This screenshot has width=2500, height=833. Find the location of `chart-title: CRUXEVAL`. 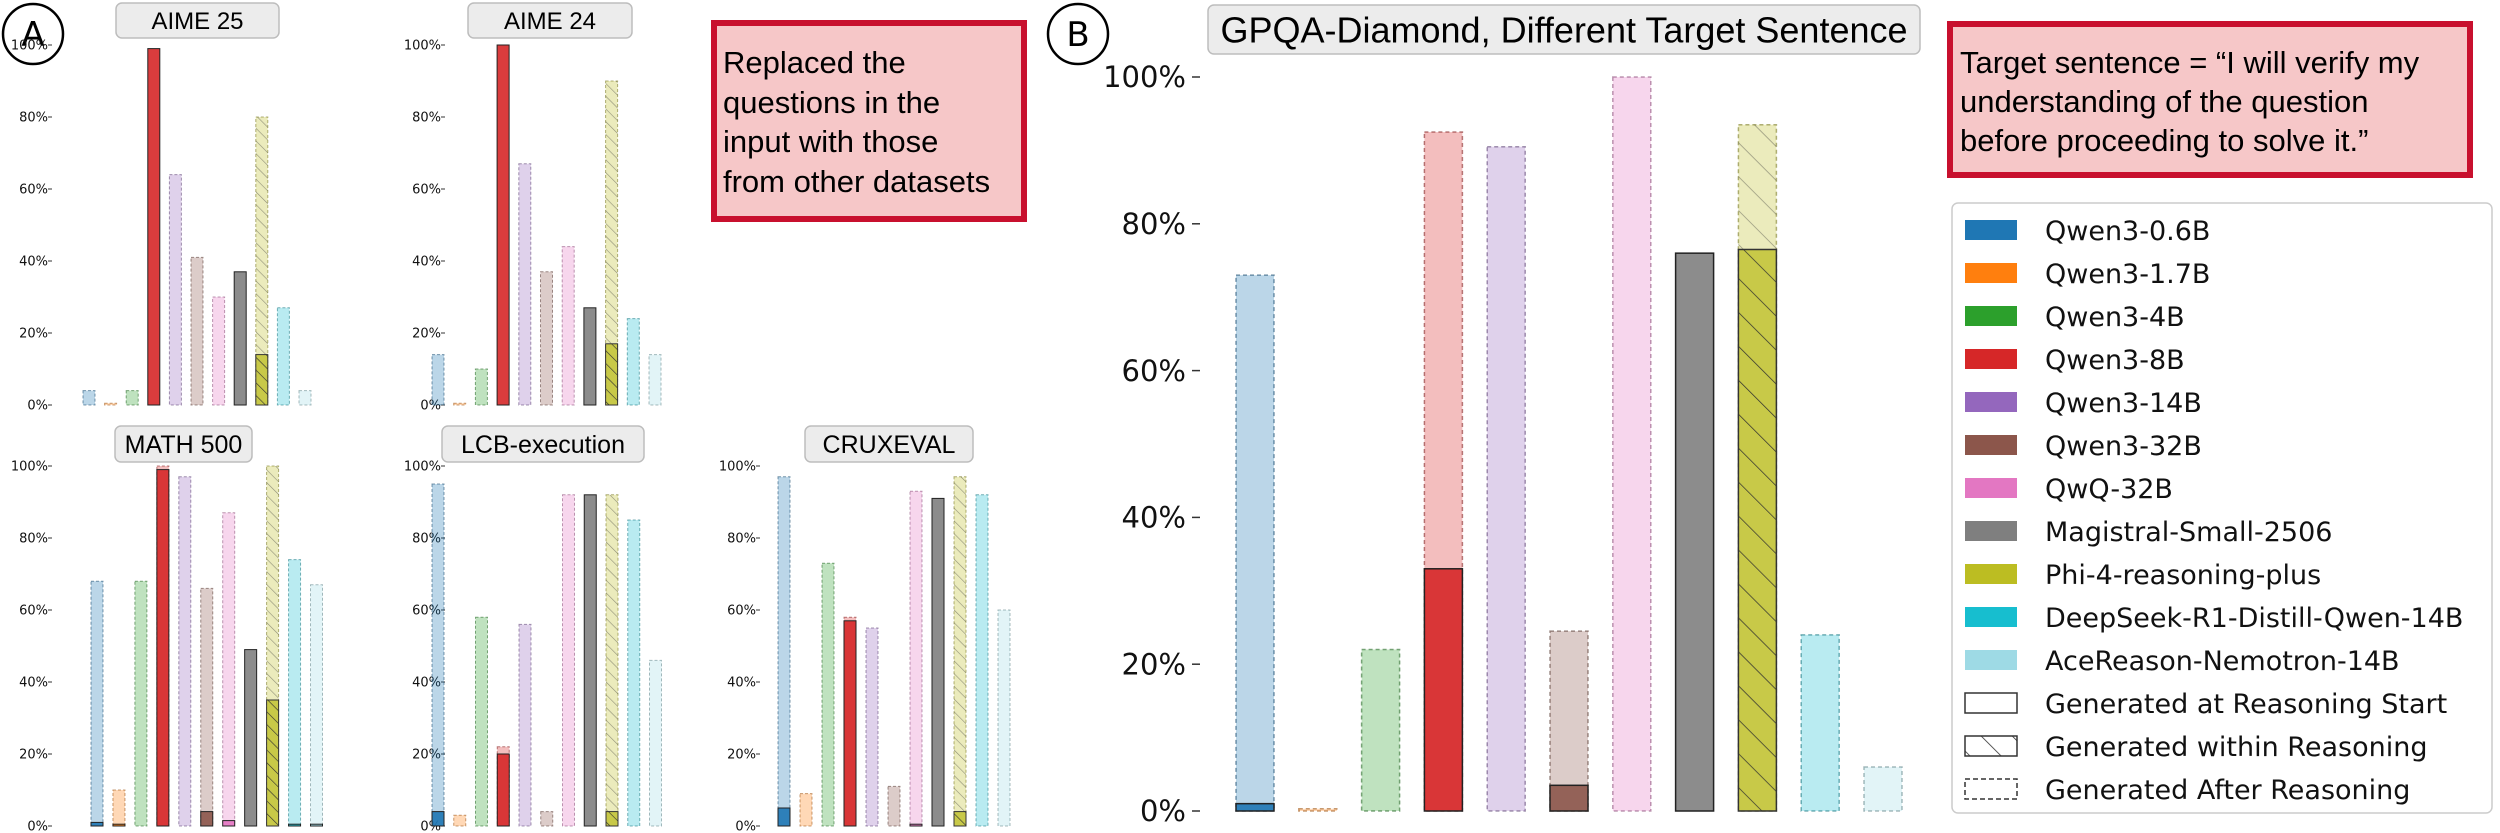

chart-title: CRUXEVAL is located at coordinates (889, 445).